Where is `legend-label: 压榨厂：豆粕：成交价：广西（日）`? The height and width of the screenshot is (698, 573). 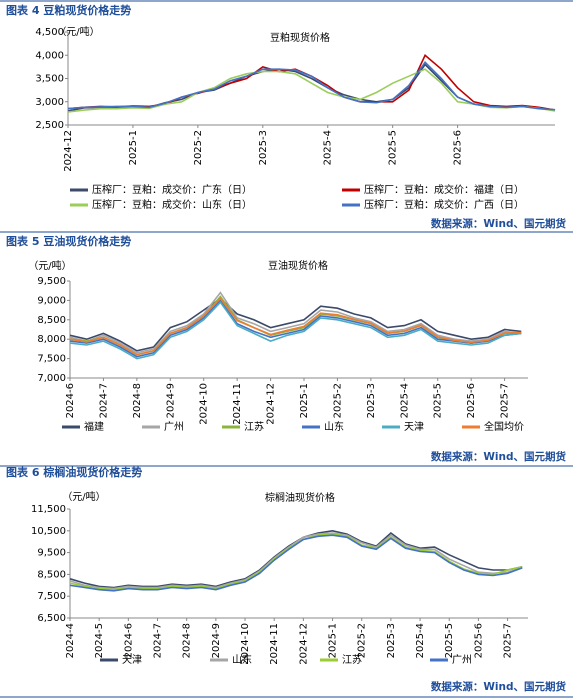
legend-label: 压榨厂：豆粕：成交价：广西（日） is located at coordinates (444, 204).